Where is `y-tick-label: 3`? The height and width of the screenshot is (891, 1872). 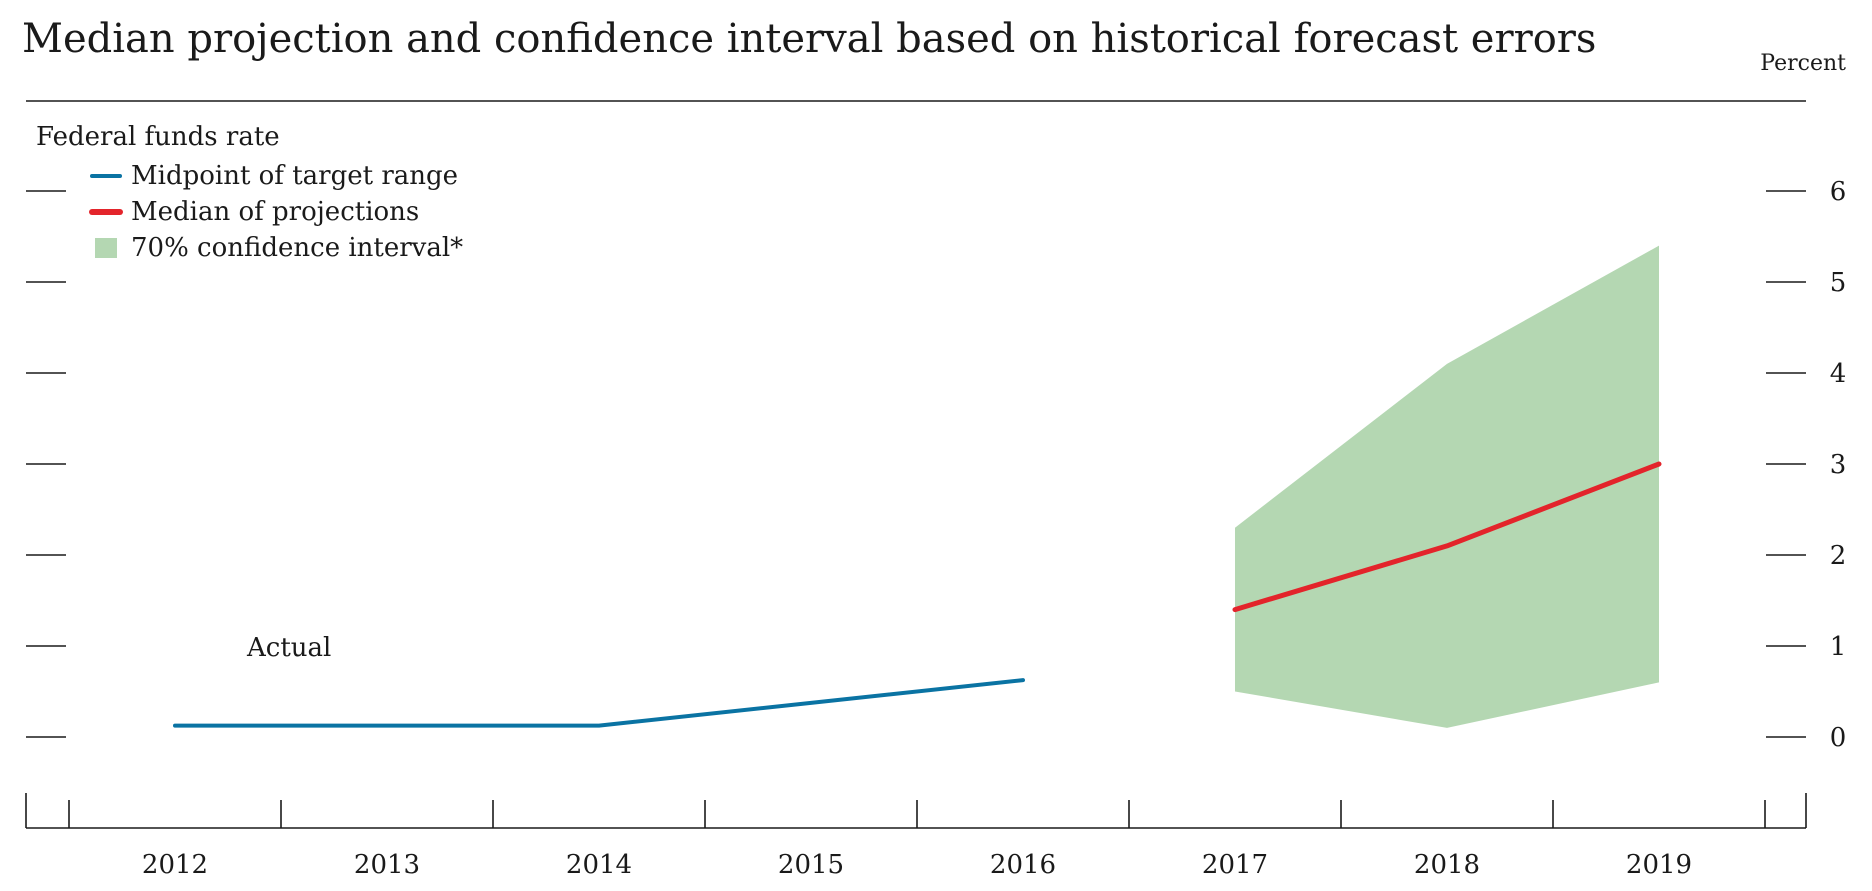 y-tick-label: 3 is located at coordinates (1838, 465).